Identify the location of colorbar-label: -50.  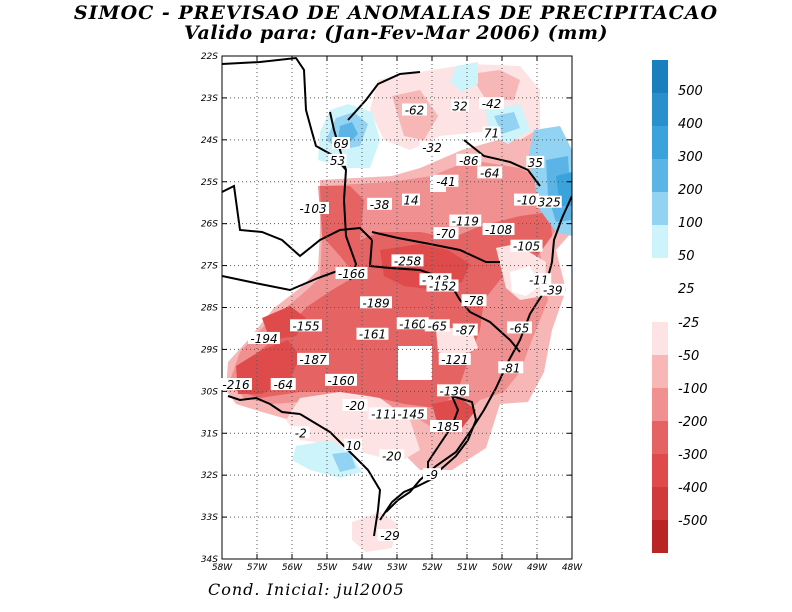
(688, 356).